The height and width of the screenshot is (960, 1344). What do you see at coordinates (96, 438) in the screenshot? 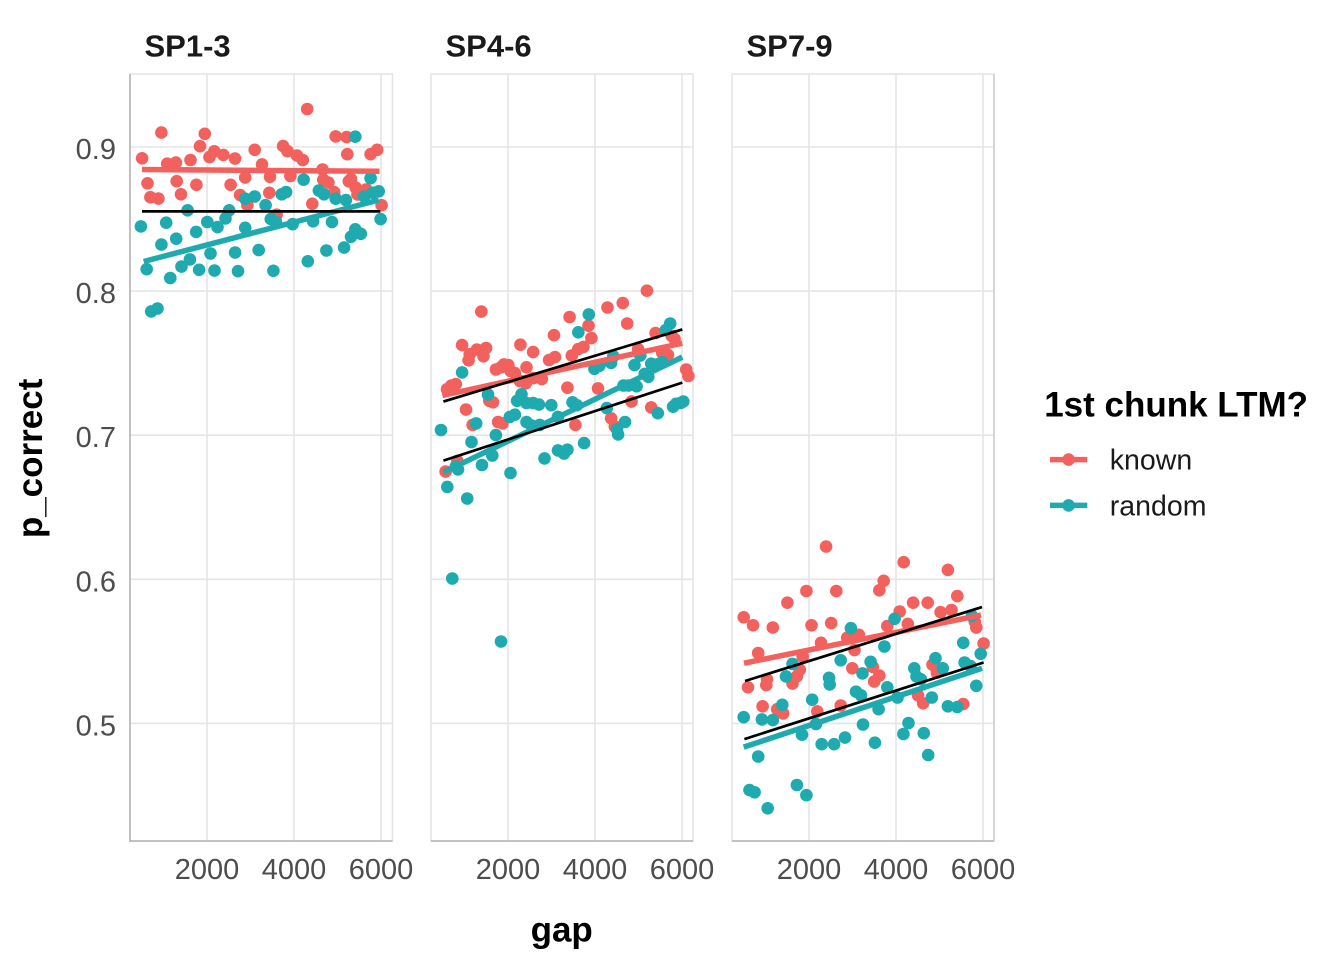
I see `svg-text: 0.7` at bounding box center [96, 438].